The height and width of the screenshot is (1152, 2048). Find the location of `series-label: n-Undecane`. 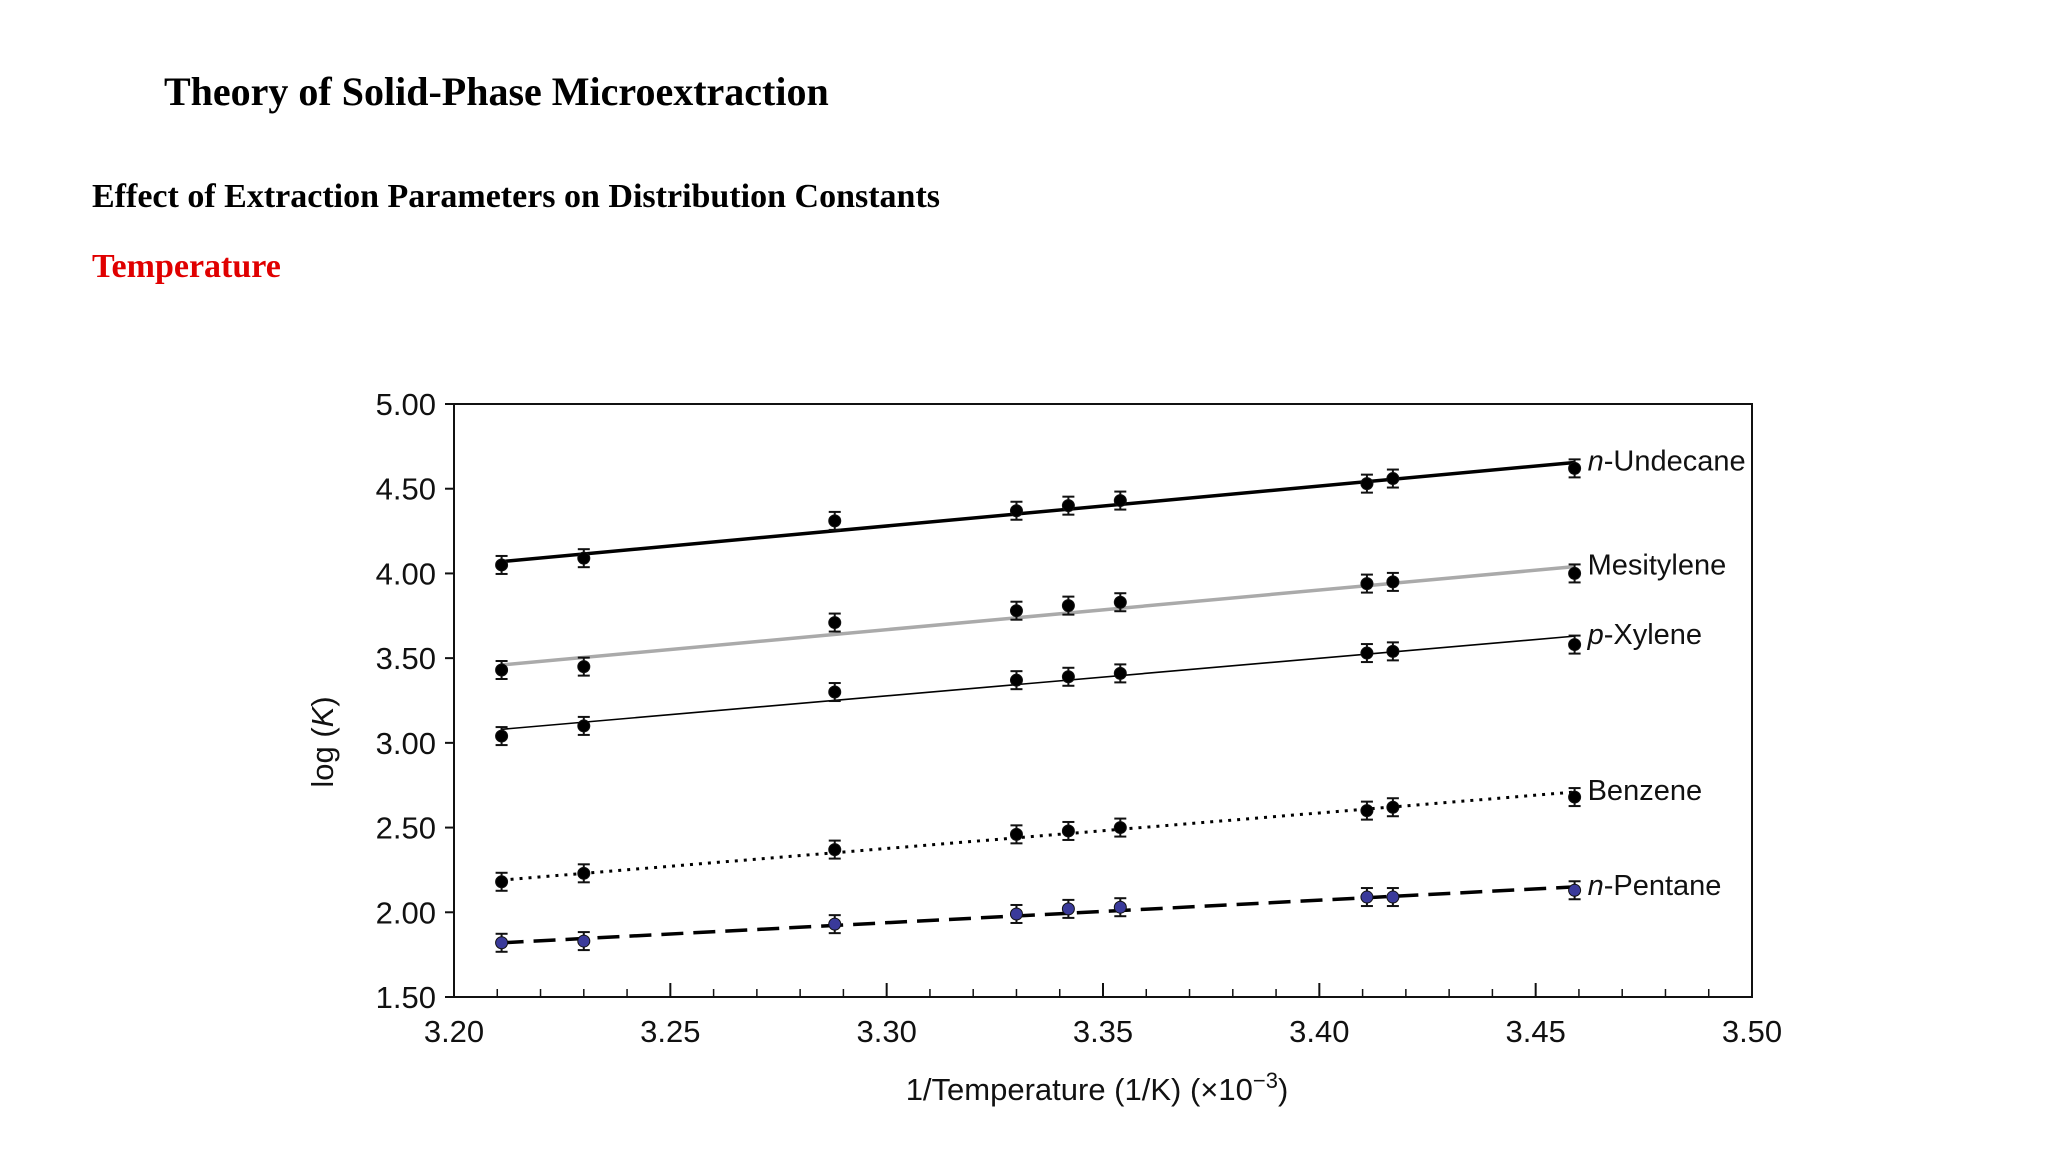

series-label: n-Undecane is located at coordinates (1667, 461).